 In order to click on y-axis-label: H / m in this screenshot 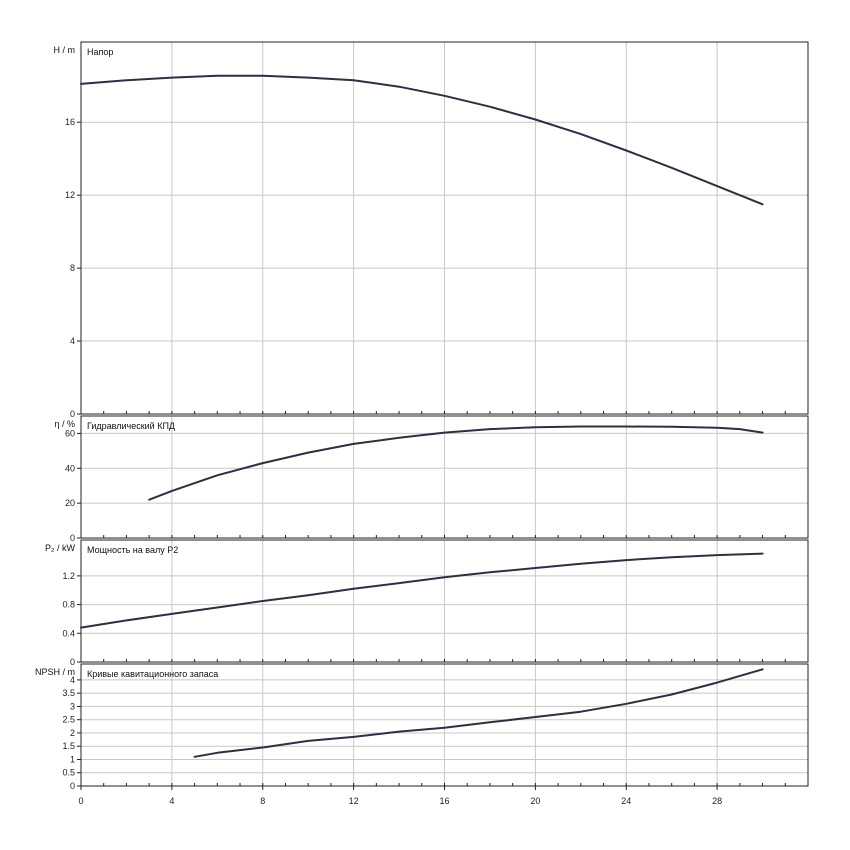, I will do `click(65, 50)`.